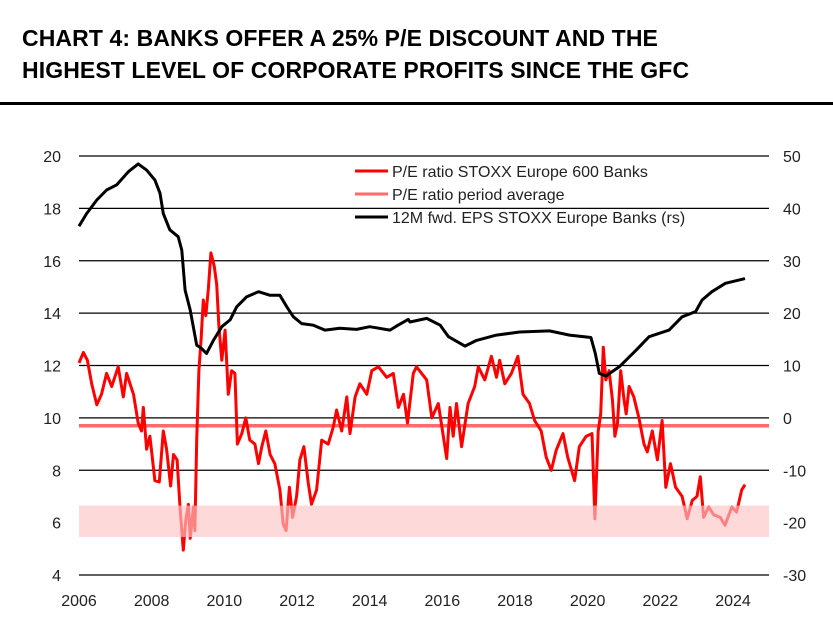  Describe the element at coordinates (79, 601) in the screenshot. I see `x-tick-label: 2006` at that location.